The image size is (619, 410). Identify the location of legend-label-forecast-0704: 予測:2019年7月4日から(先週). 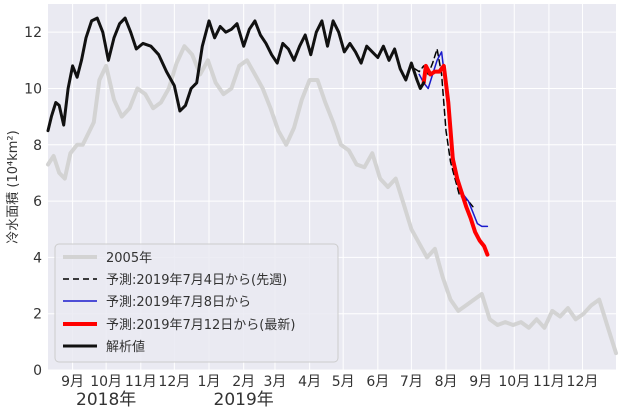
(196, 280).